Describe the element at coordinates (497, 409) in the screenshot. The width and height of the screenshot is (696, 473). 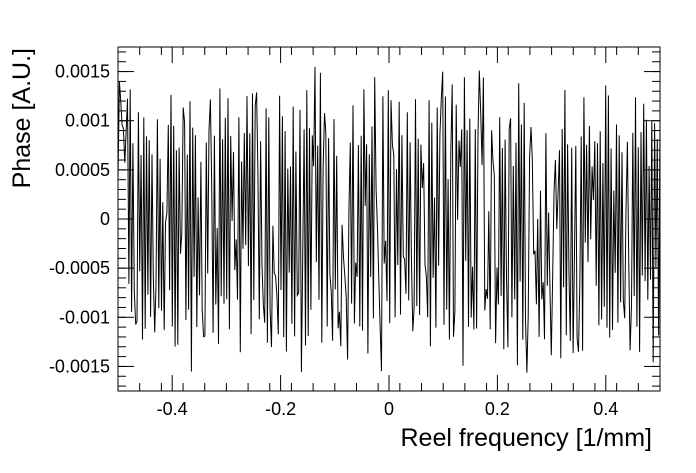
I see `x-tick-label: 0.2` at that location.